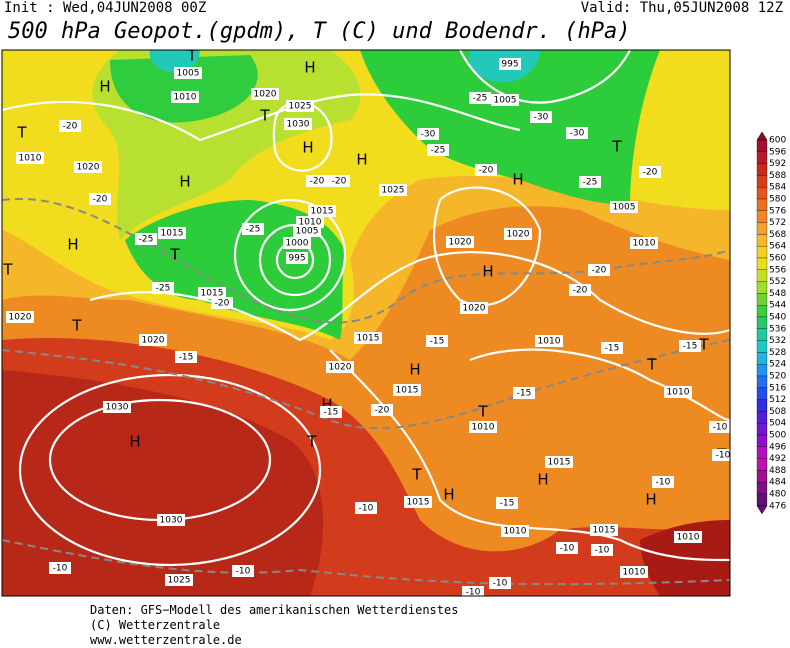 This screenshot has height=648, width=790. I want to click on colorbar-label: 592, so click(777, 164).